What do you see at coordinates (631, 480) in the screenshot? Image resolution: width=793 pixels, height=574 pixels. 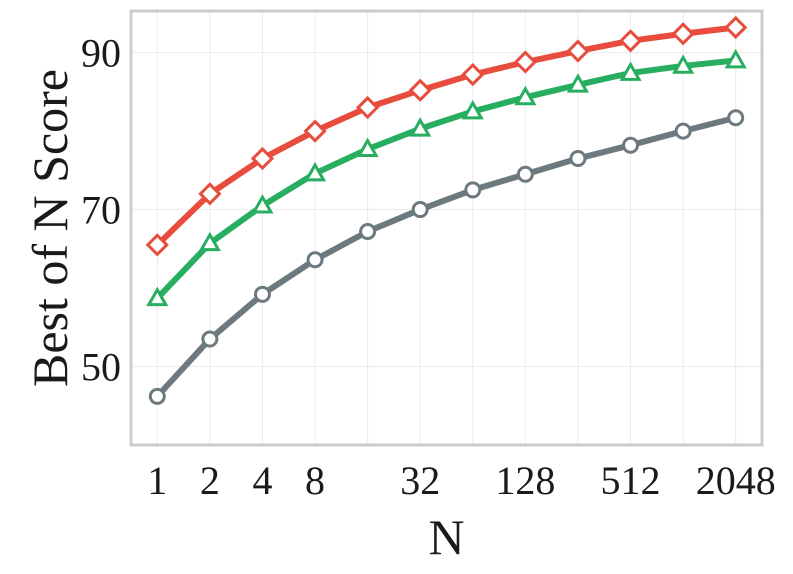 I see `x-tick-label: 512` at bounding box center [631, 480].